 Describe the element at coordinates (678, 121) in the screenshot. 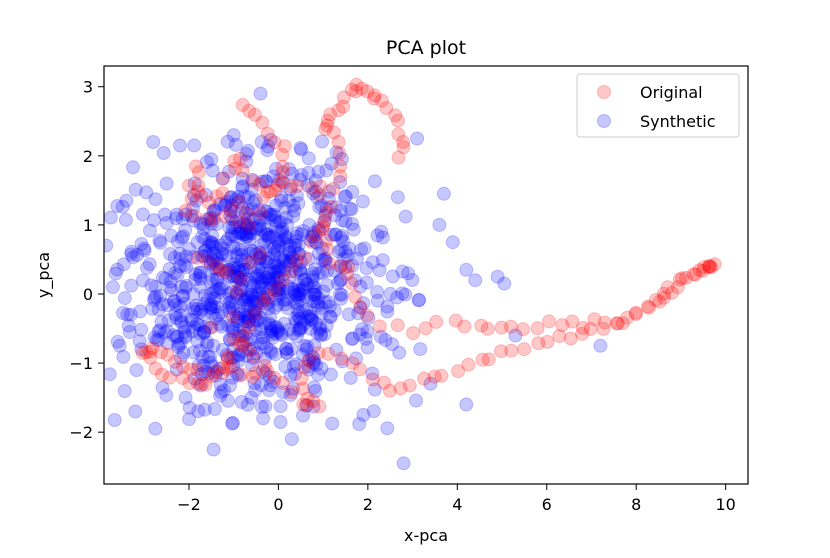

I see `legend-label-synthetic: Synthetic` at that location.